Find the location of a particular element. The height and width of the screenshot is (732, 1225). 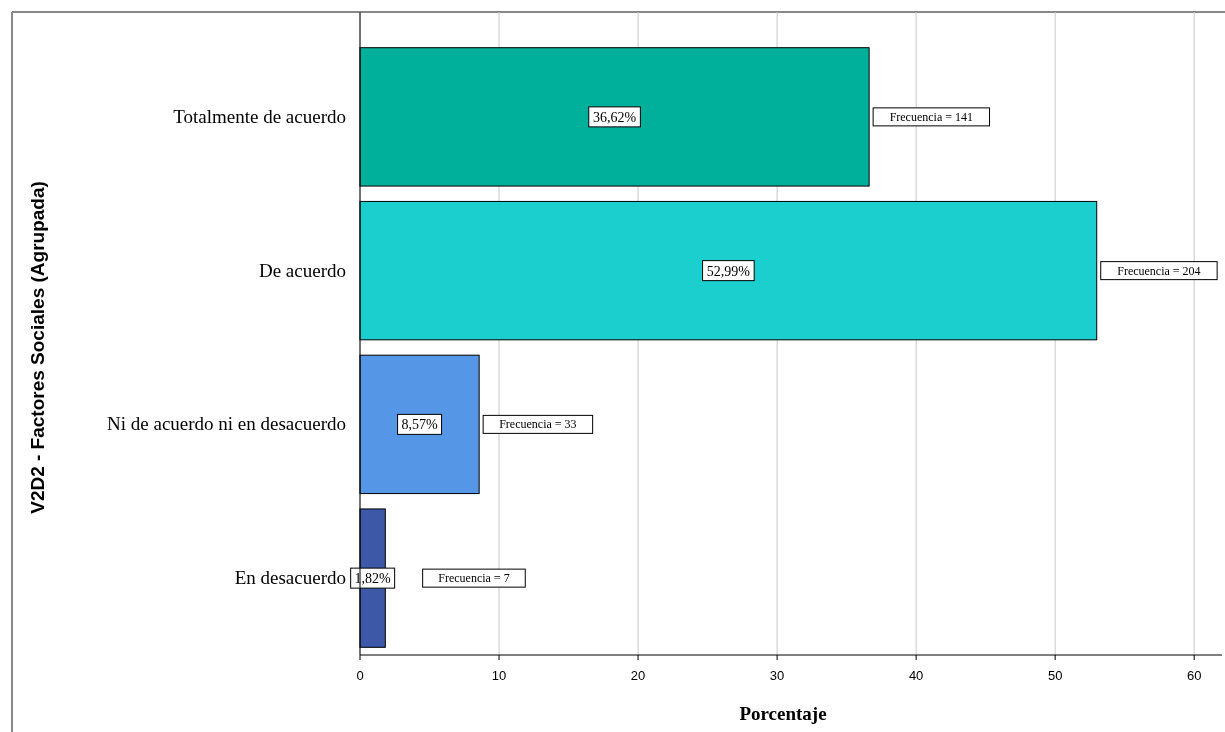

x-tick-label: 50 is located at coordinates (1055, 675).